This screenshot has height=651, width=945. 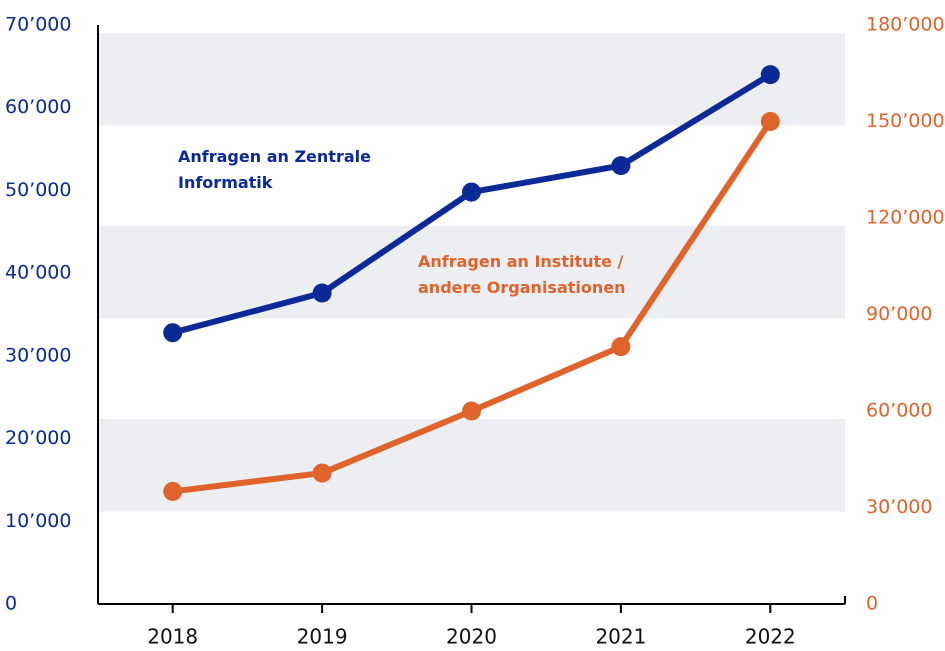 What do you see at coordinates (905, 218) in the screenshot?
I see `y2-tick-label: 120’000` at bounding box center [905, 218].